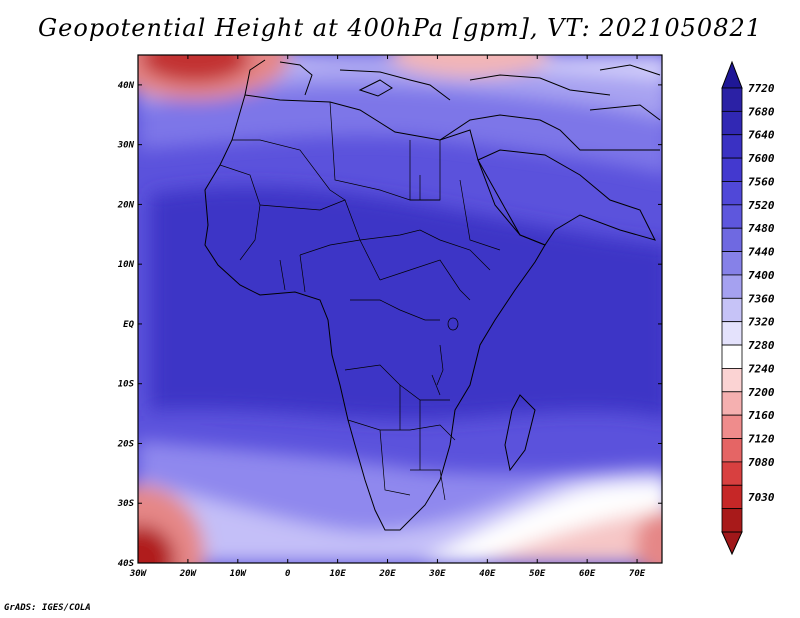 This screenshot has height=618, width=800. What do you see at coordinates (126, 205) in the screenshot?
I see `lat-label: 20N` at bounding box center [126, 205].